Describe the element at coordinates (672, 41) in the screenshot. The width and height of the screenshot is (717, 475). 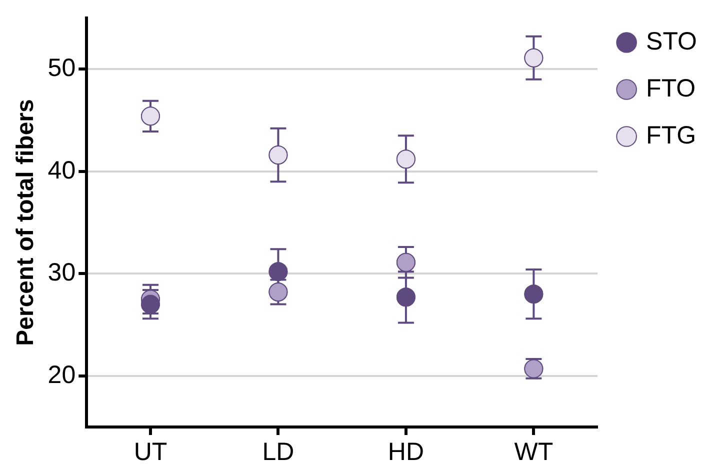
I see `legend-label: STO` at that location.